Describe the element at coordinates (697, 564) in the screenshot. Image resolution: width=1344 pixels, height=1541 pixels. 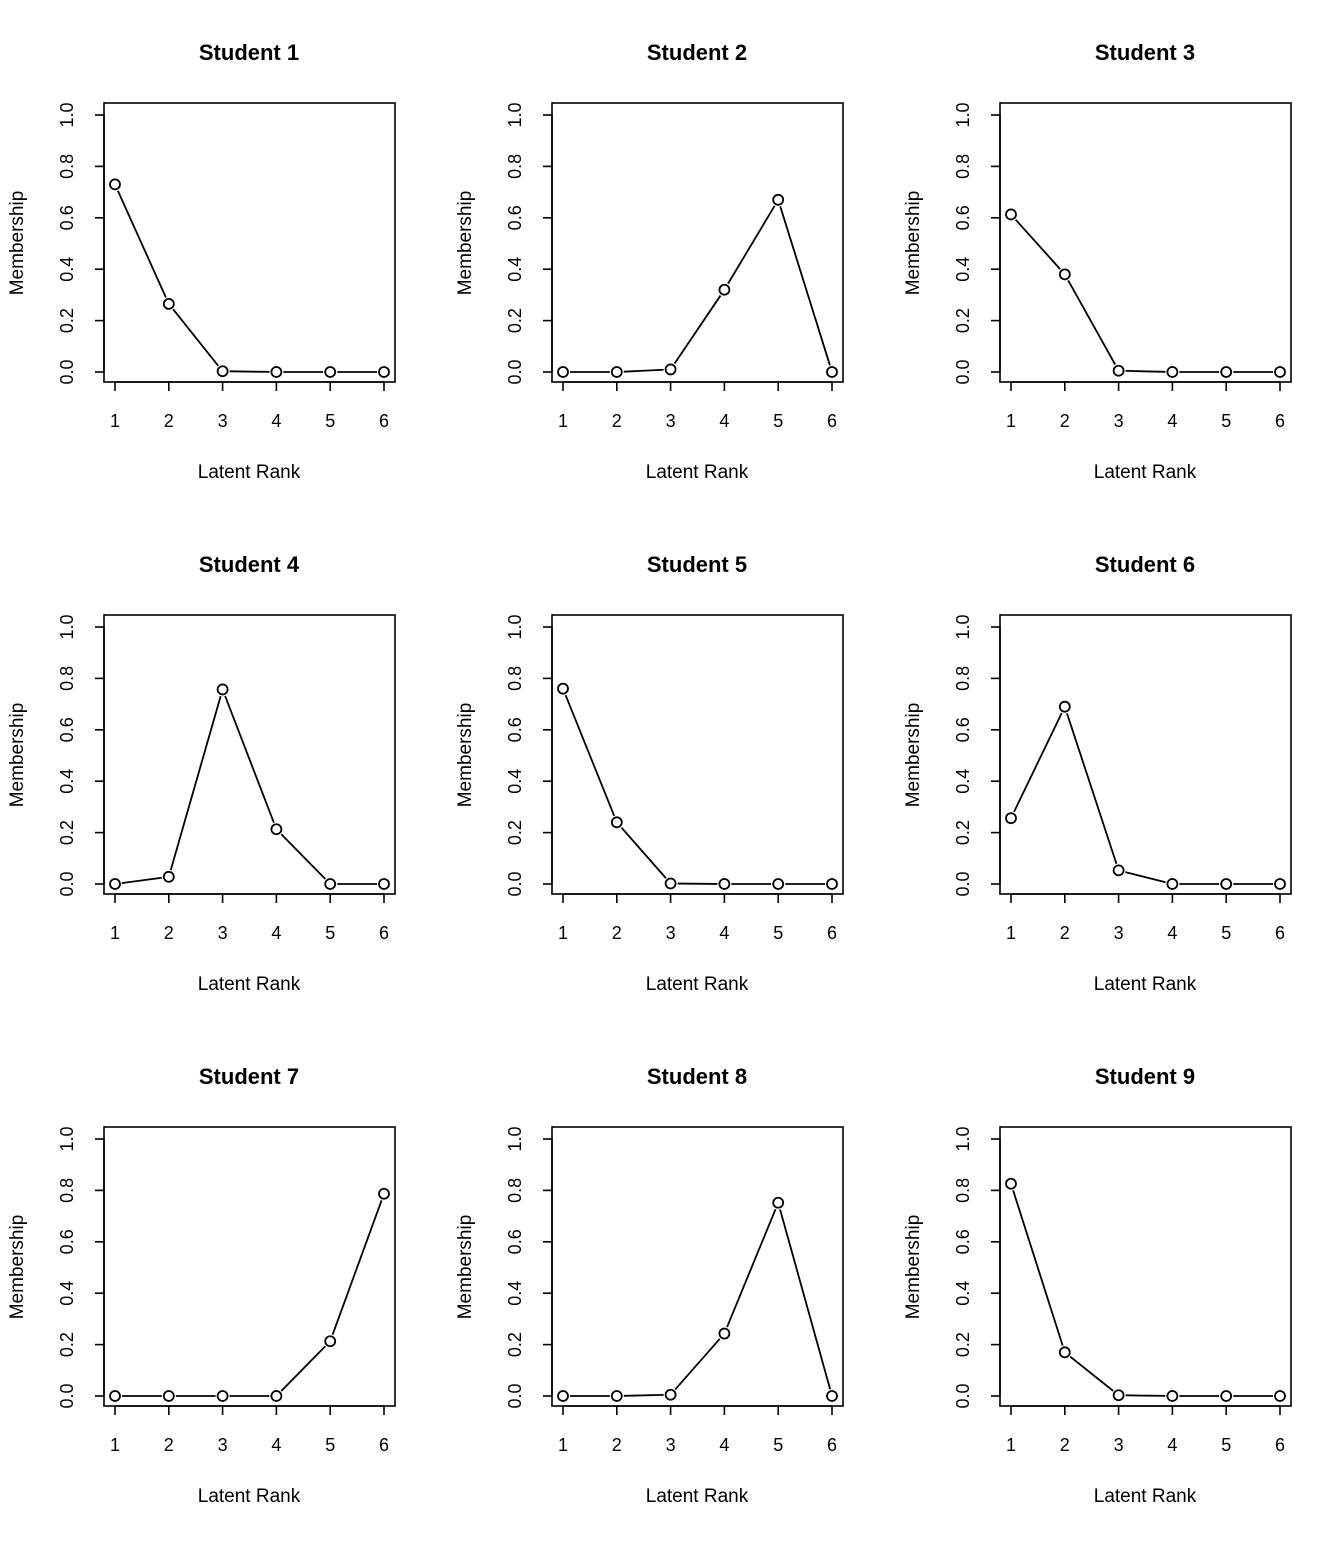
I see `panel-title: Student 5` at that location.